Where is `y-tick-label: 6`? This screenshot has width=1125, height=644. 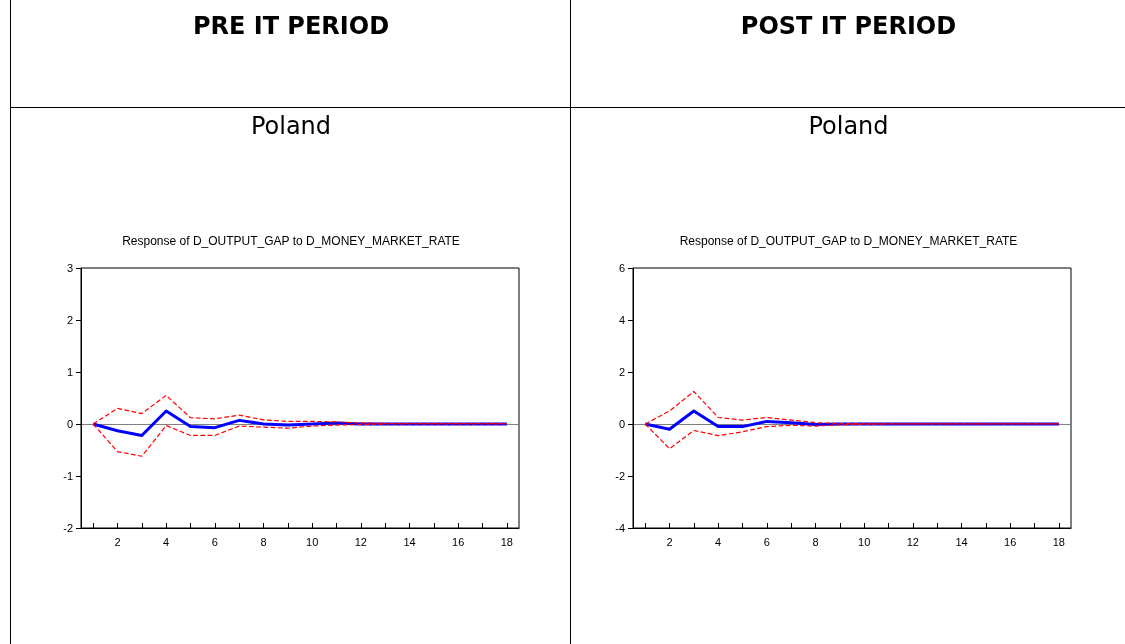
y-tick-label: 6 is located at coordinates (621, 268).